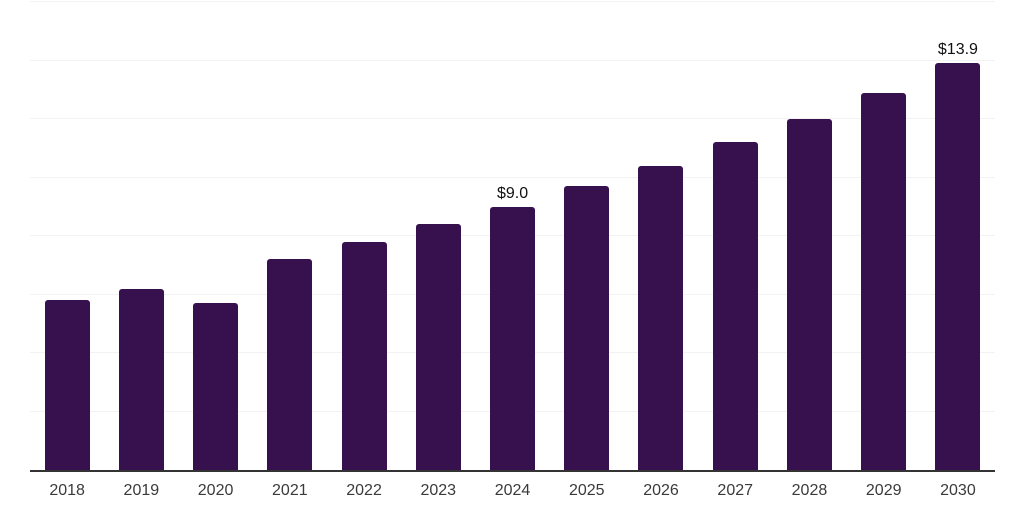 Image resolution: width=1024 pixels, height=512 pixels. Describe the element at coordinates (884, 281) in the screenshot. I see `bar-2029` at that location.